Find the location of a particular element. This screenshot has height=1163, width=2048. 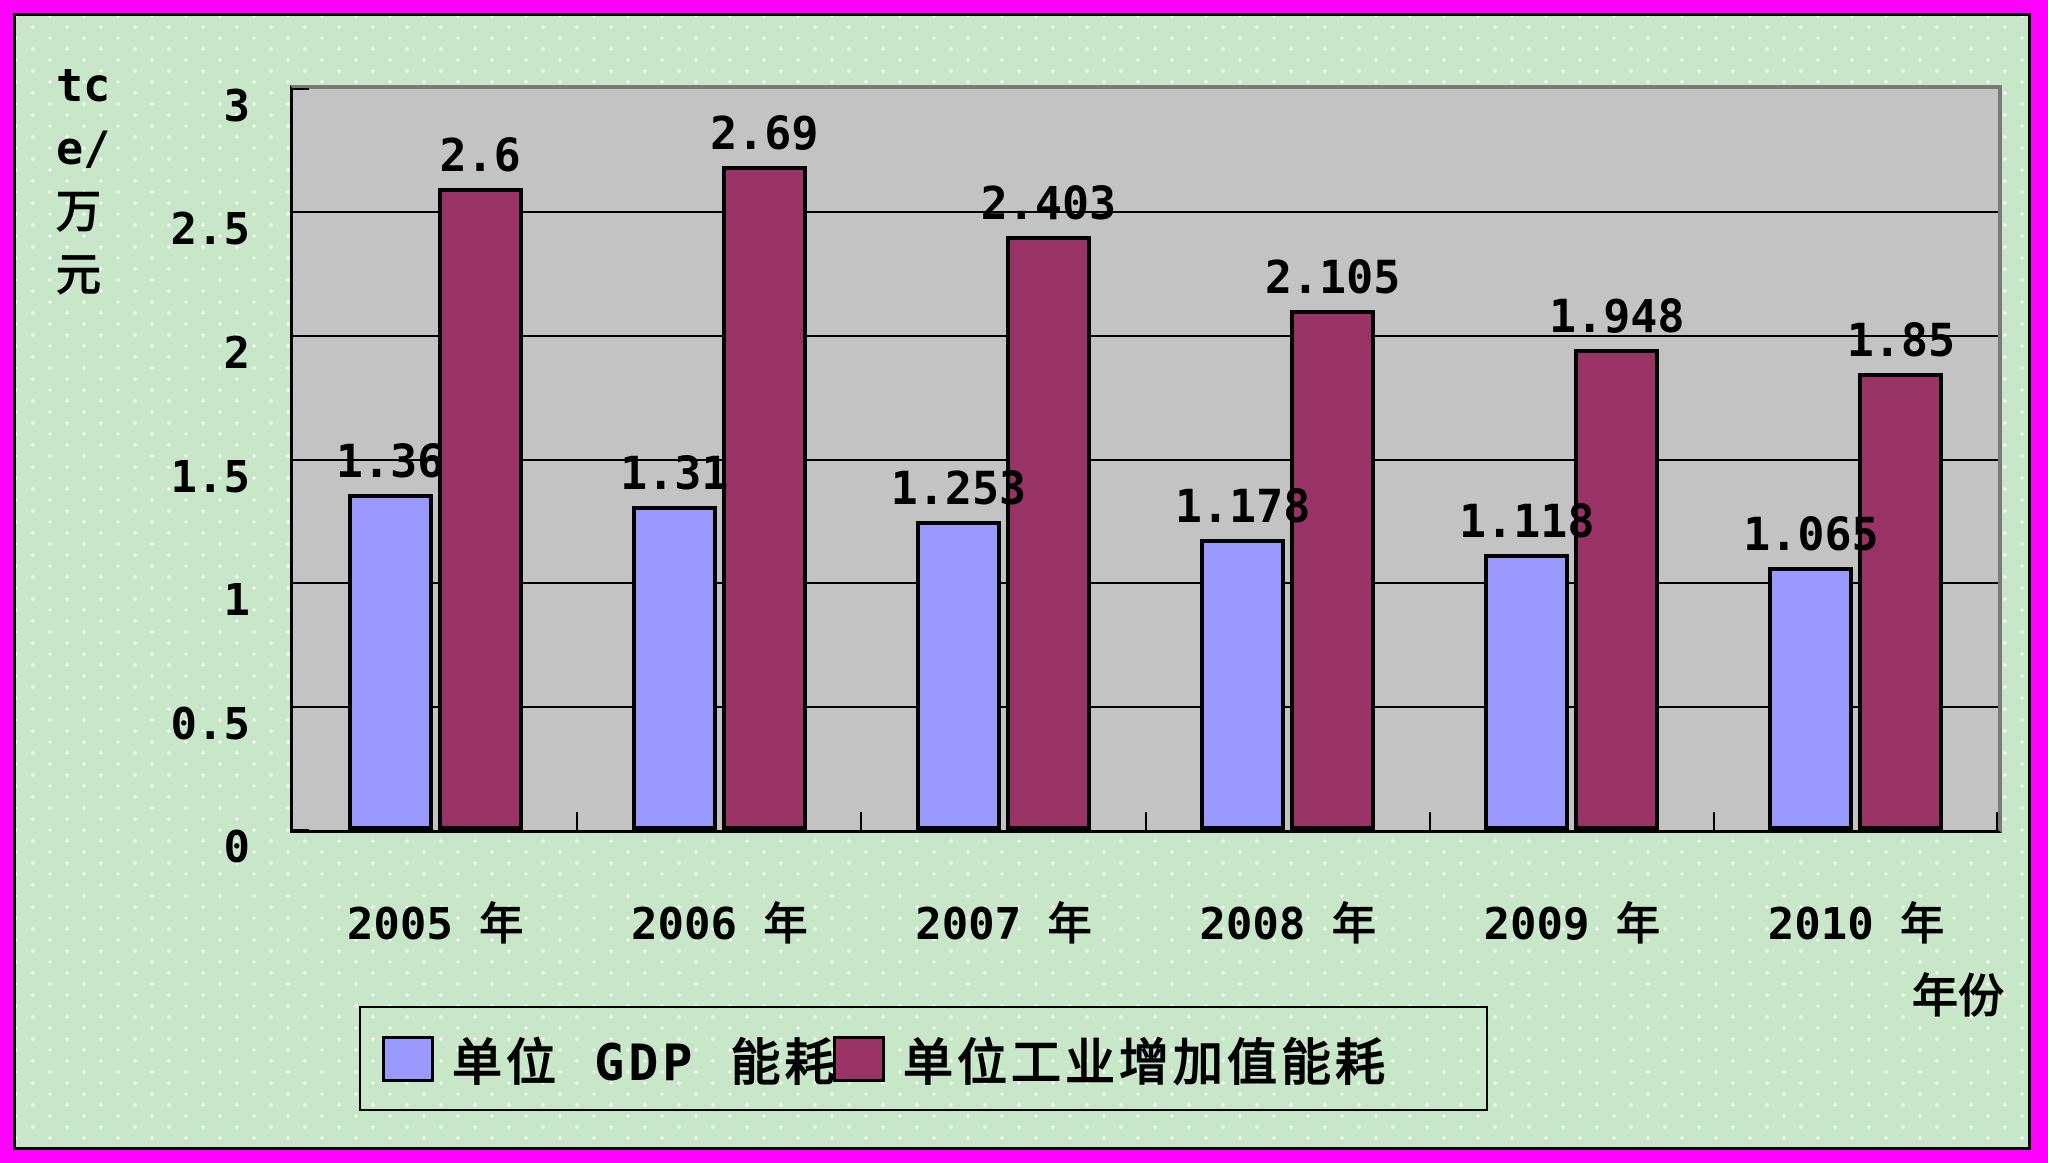

bar-s1-c5 is located at coordinates (1901, 601).